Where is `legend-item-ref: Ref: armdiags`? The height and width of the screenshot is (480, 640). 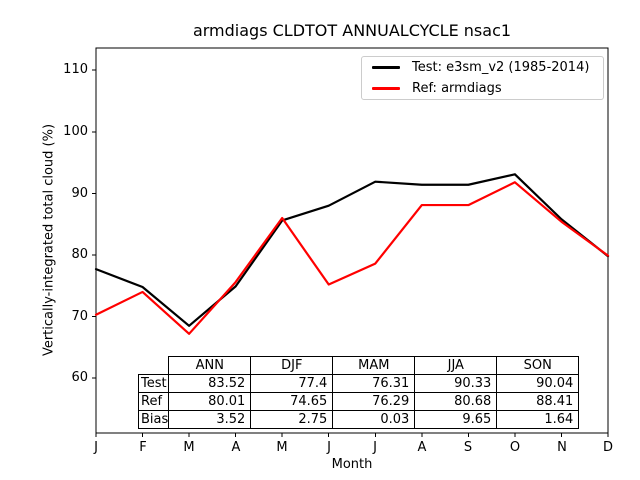
legend-item-ref: Ref: armdiags is located at coordinates (482, 88).